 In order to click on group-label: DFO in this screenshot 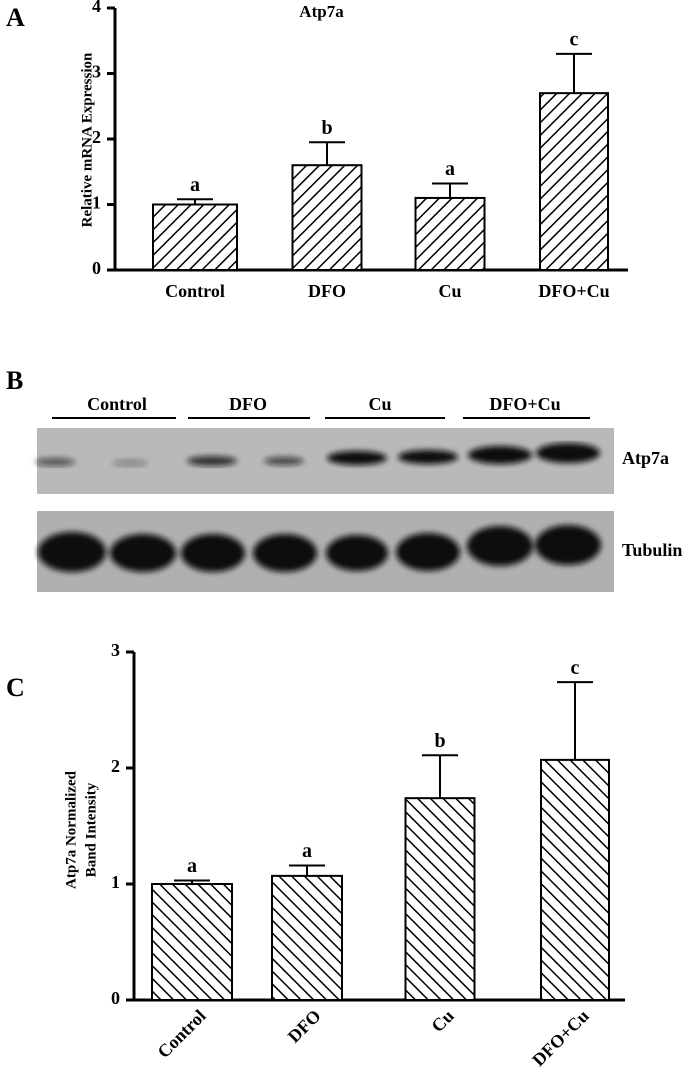, I will do `click(248, 404)`.